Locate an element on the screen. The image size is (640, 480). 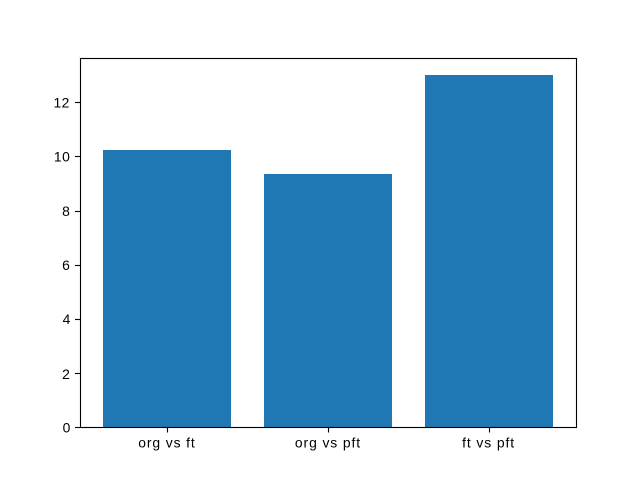
svg-text: 10 is located at coordinates (62, 157).